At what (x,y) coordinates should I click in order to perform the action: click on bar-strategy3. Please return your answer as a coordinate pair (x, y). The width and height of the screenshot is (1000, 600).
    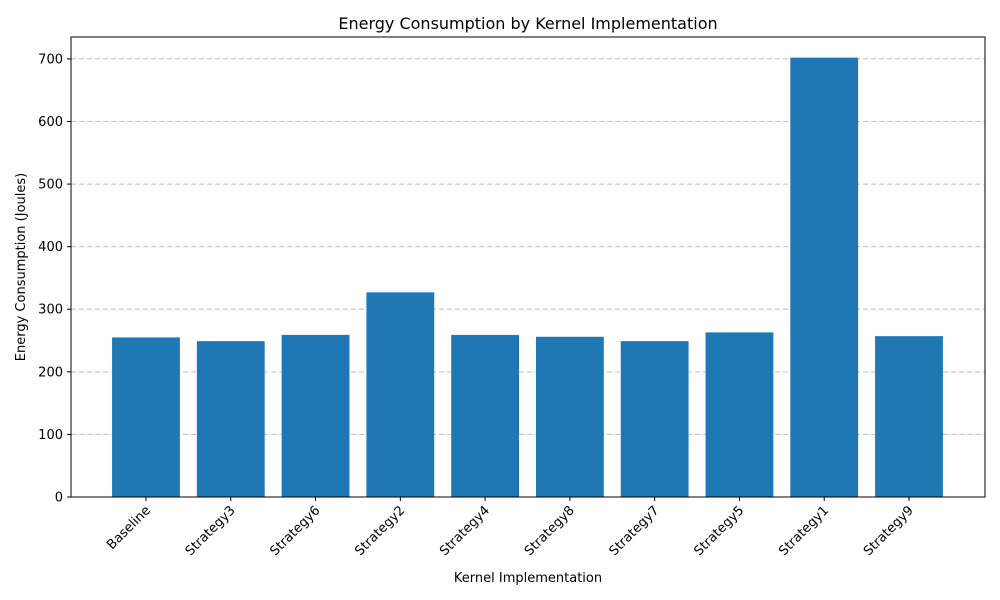
    Looking at the image, I should click on (230, 419).